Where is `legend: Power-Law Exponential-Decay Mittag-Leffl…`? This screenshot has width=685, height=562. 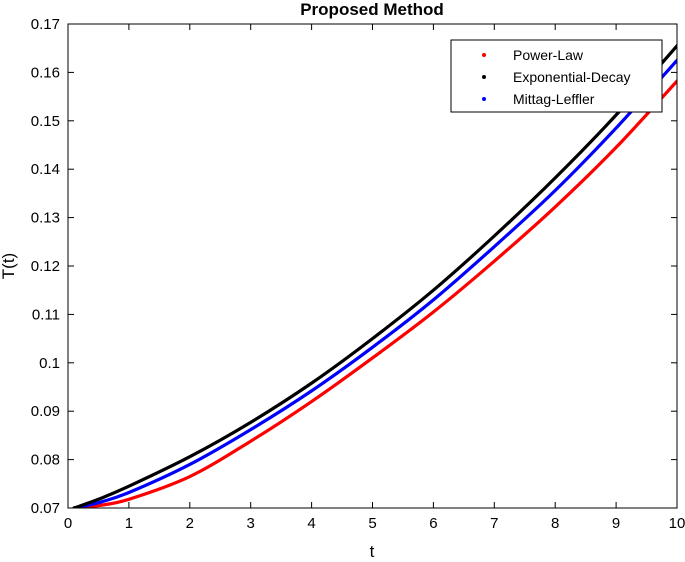
legend: Power-Law Exponential-Decay Mittag-Leffl… is located at coordinates (556, 76).